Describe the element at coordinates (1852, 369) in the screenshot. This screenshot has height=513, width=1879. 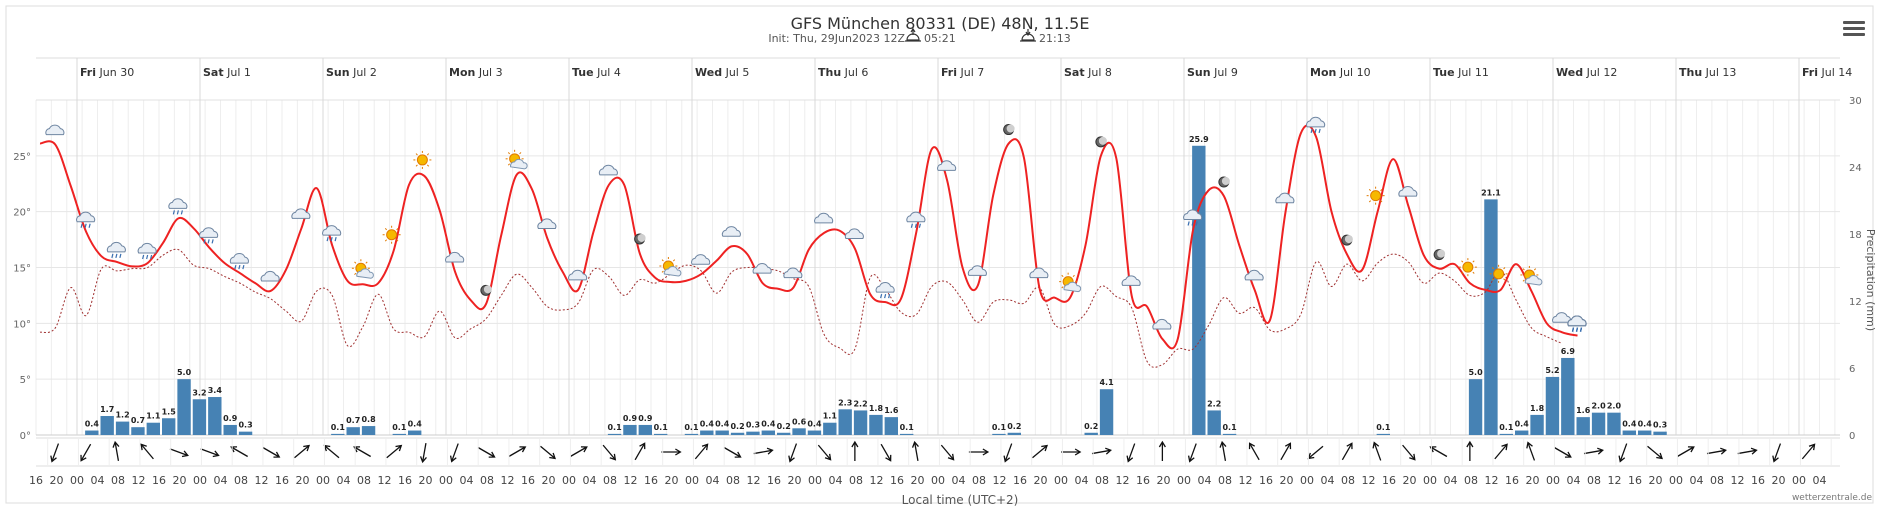
I see `y-right-tick: 6` at that location.